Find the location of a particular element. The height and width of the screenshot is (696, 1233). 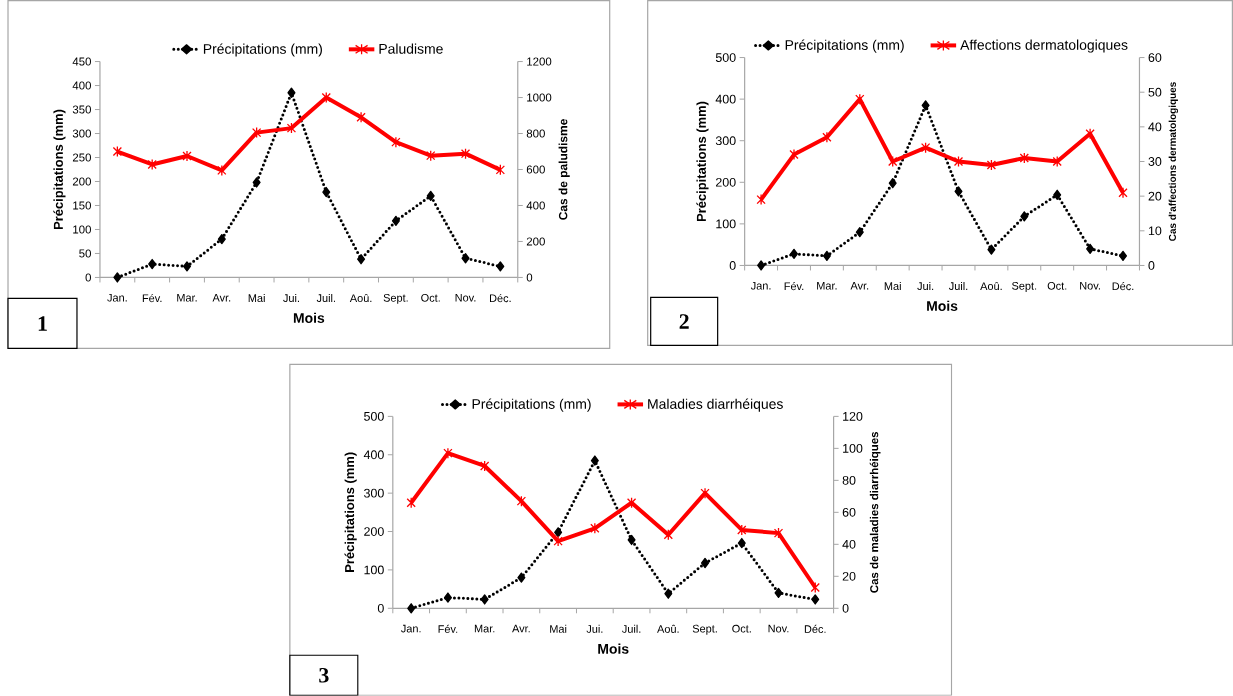

y2-tick-label: 10 is located at coordinates (1155, 231).